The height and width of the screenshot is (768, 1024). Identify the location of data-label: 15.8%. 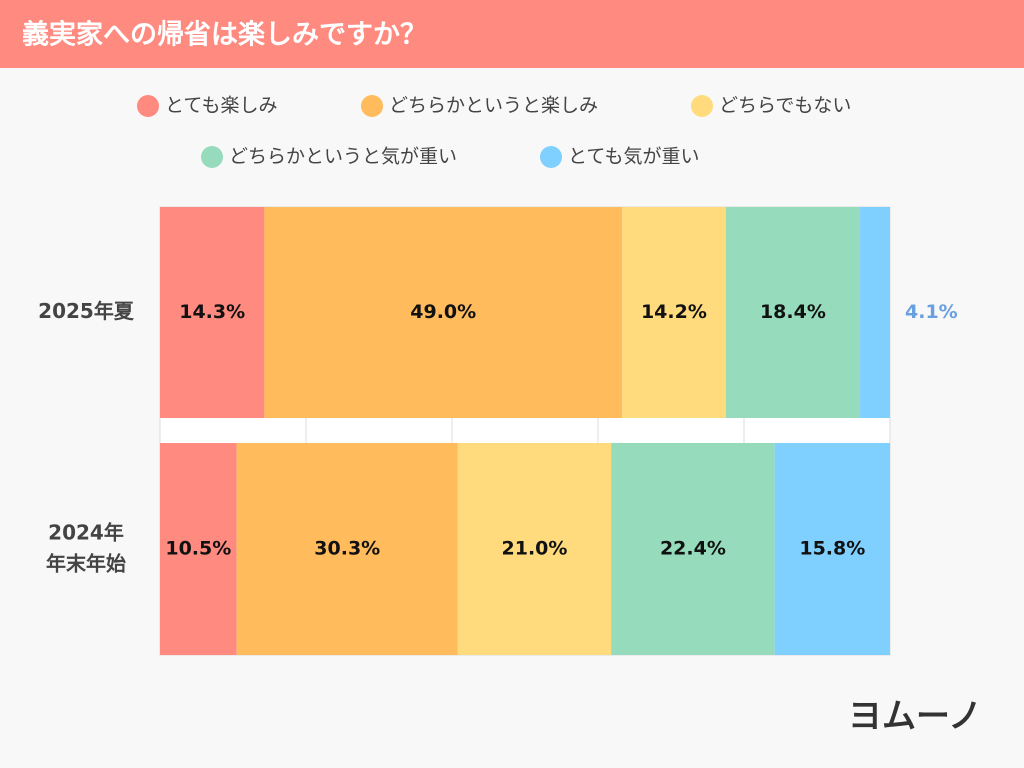
(832, 549).